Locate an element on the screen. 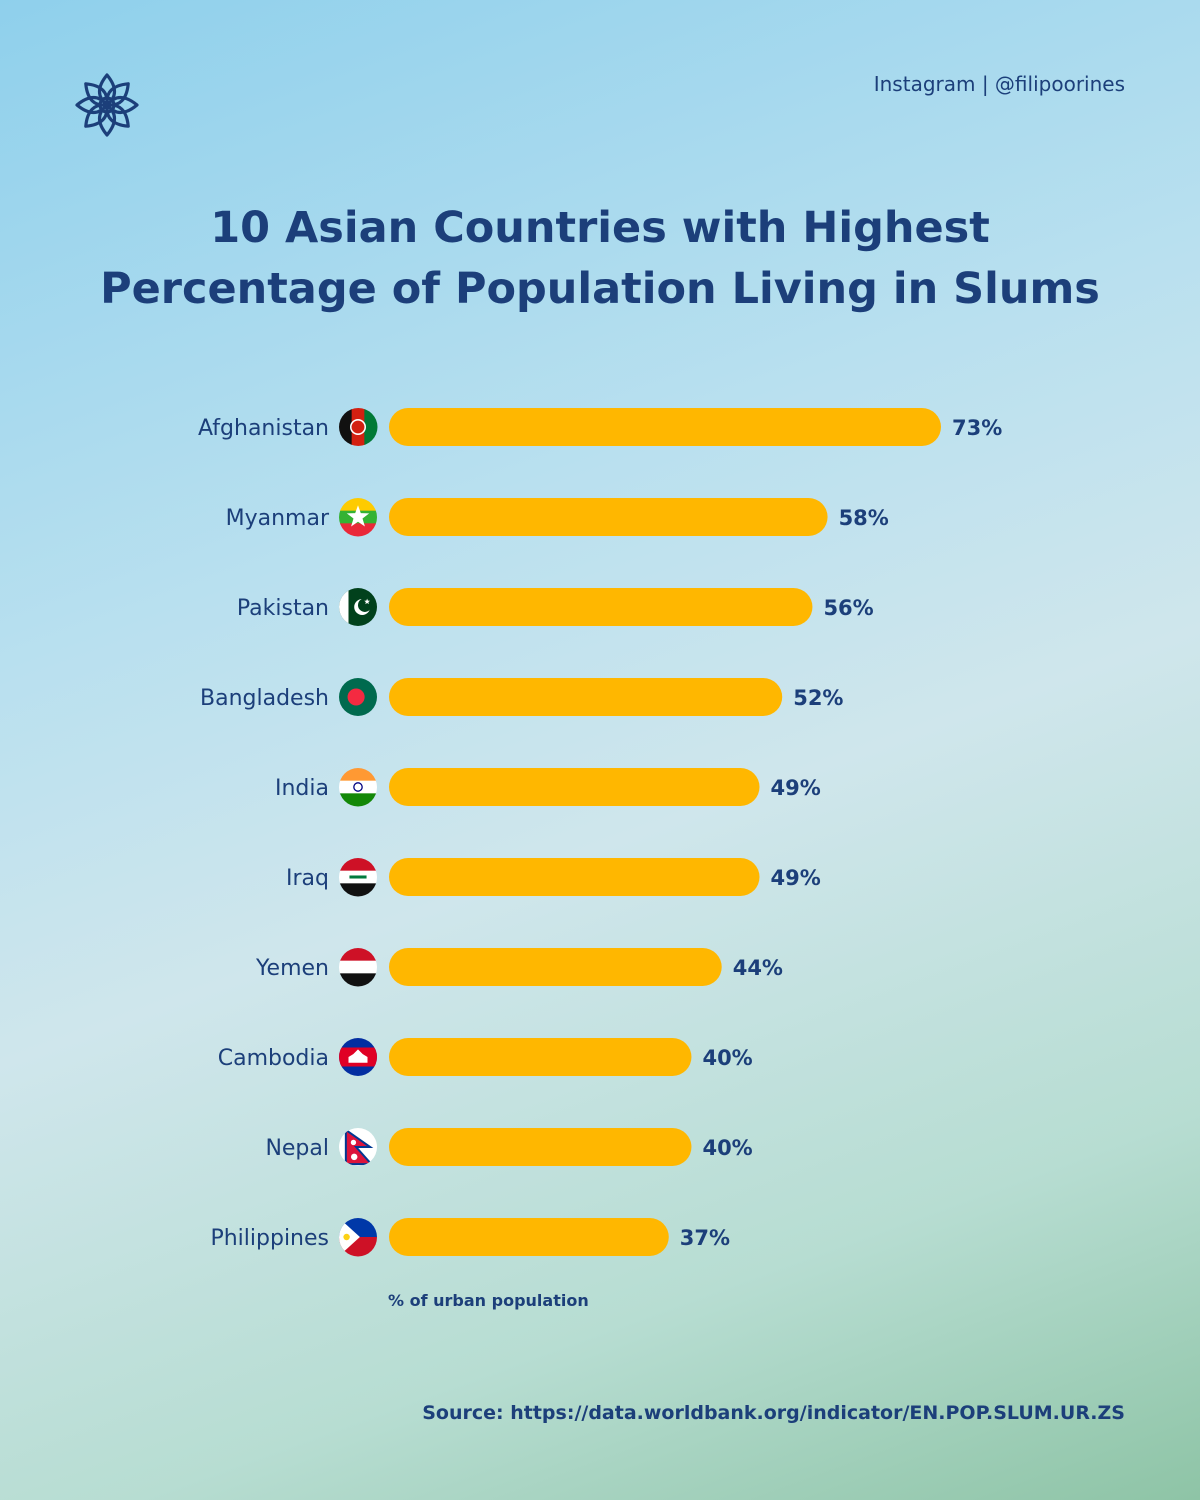  category-label: Iraq is located at coordinates (307, 878).